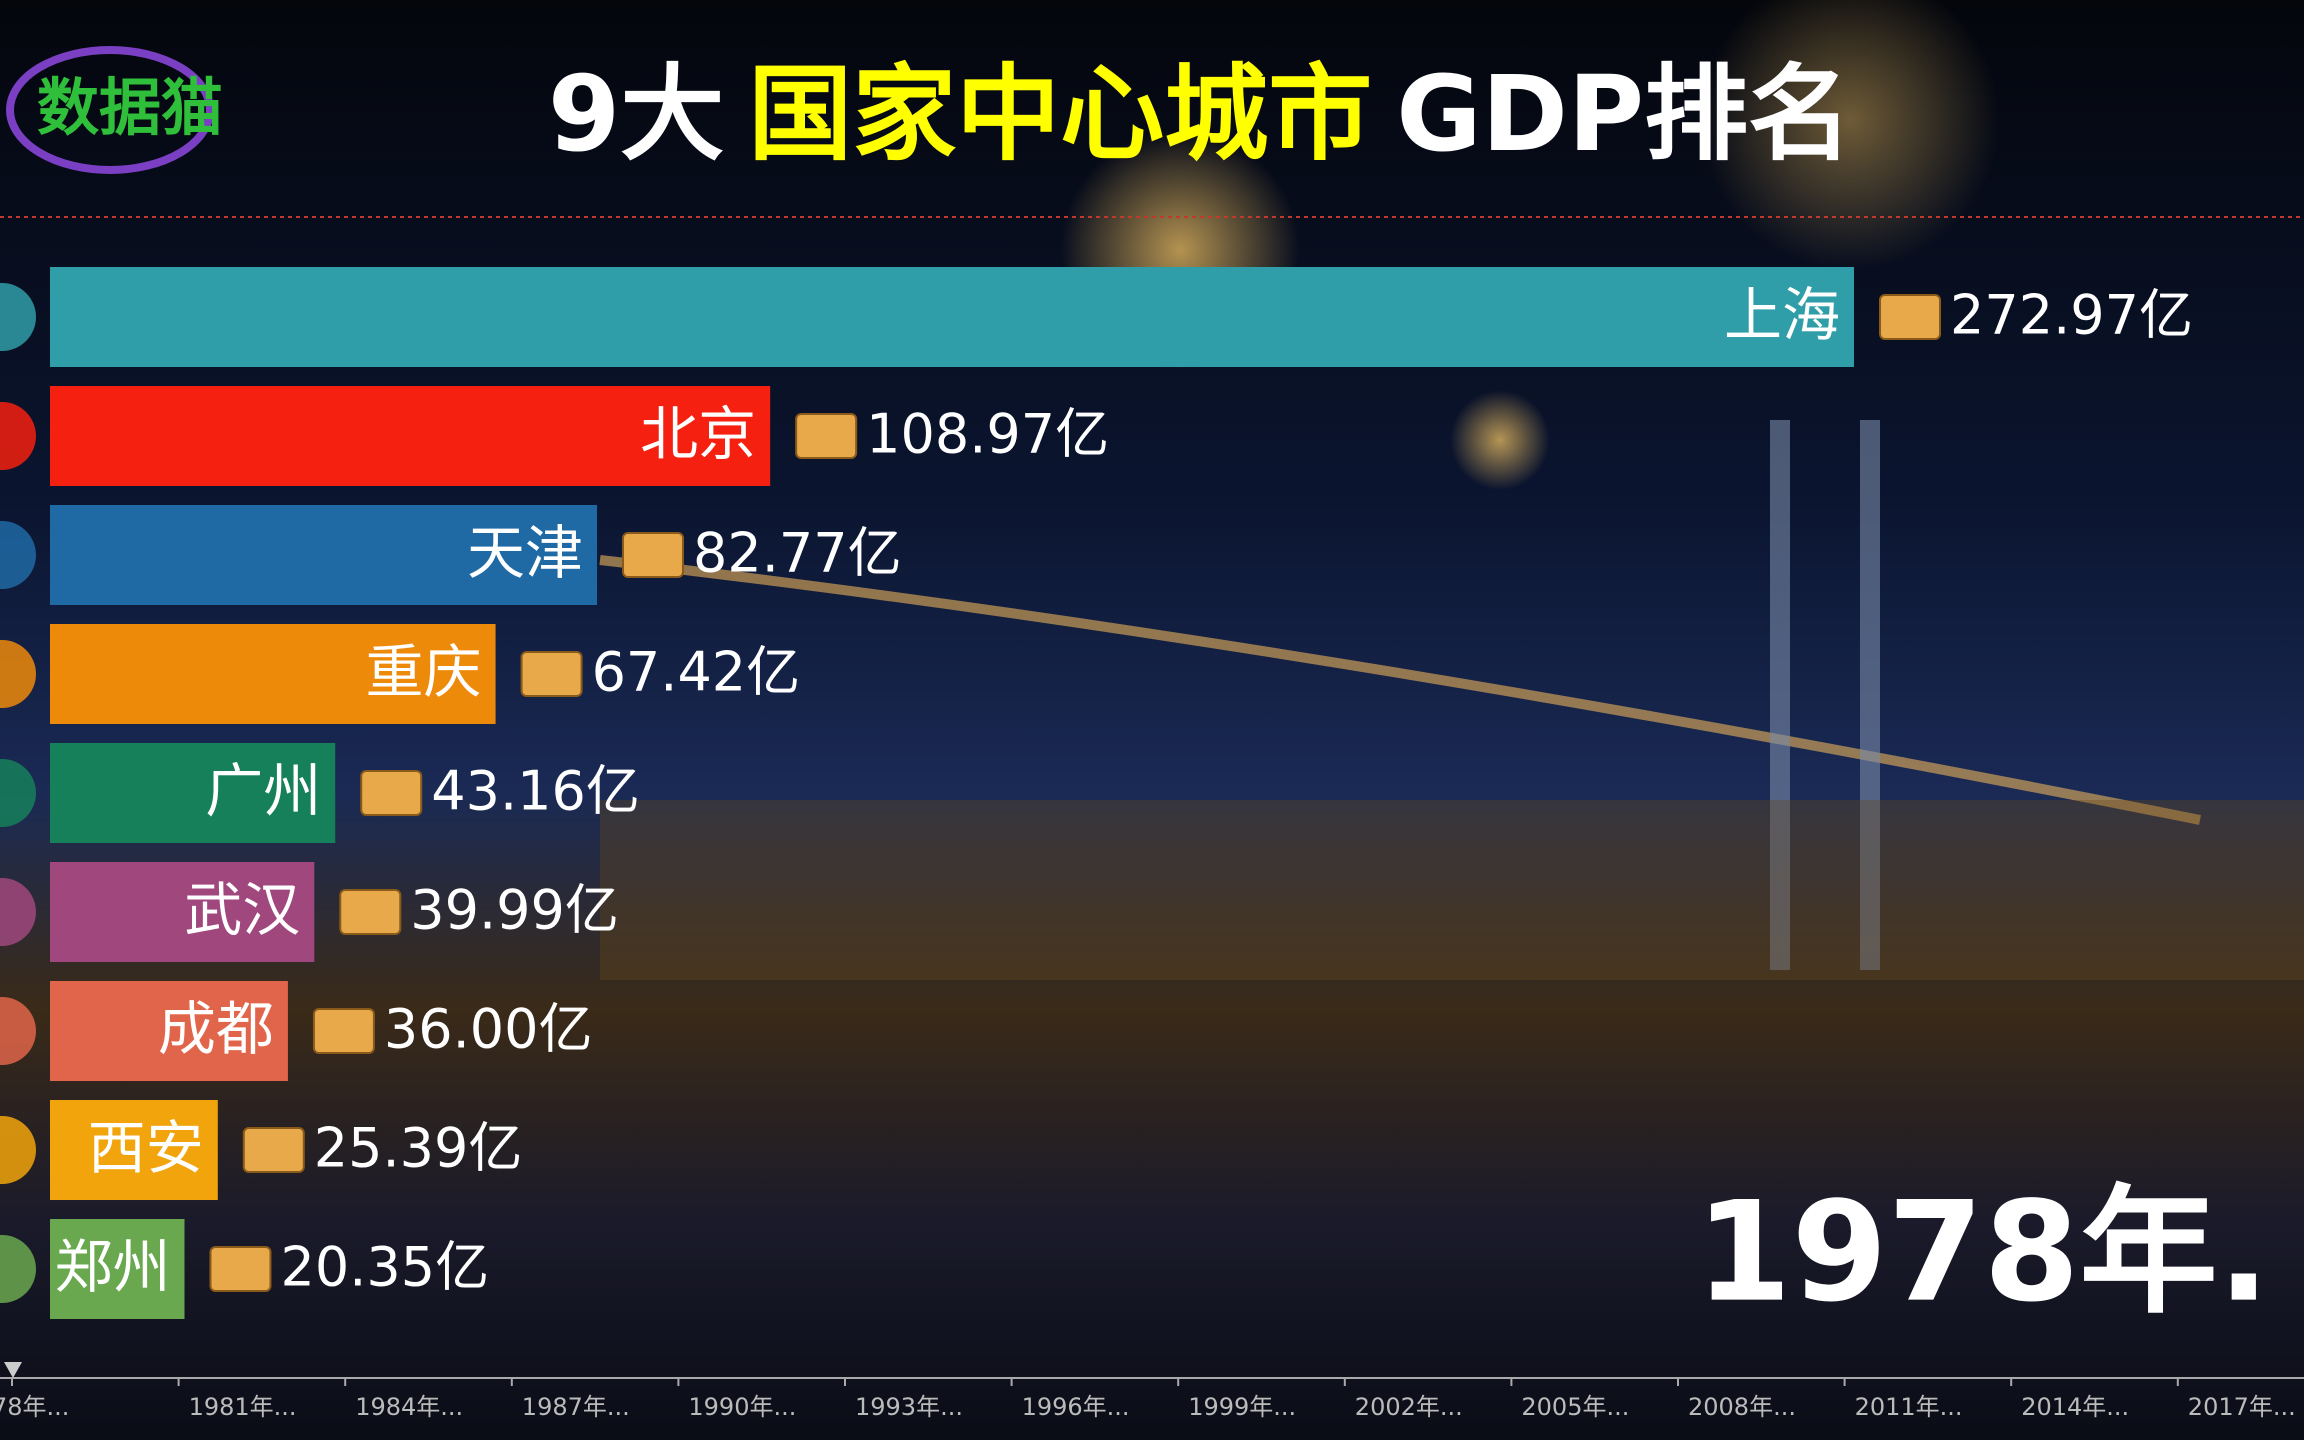 Image resolution: width=2304 pixels, height=1440 pixels. Describe the element at coordinates (525, 553) in the screenshot. I see `bar-label: 天津` at that location.